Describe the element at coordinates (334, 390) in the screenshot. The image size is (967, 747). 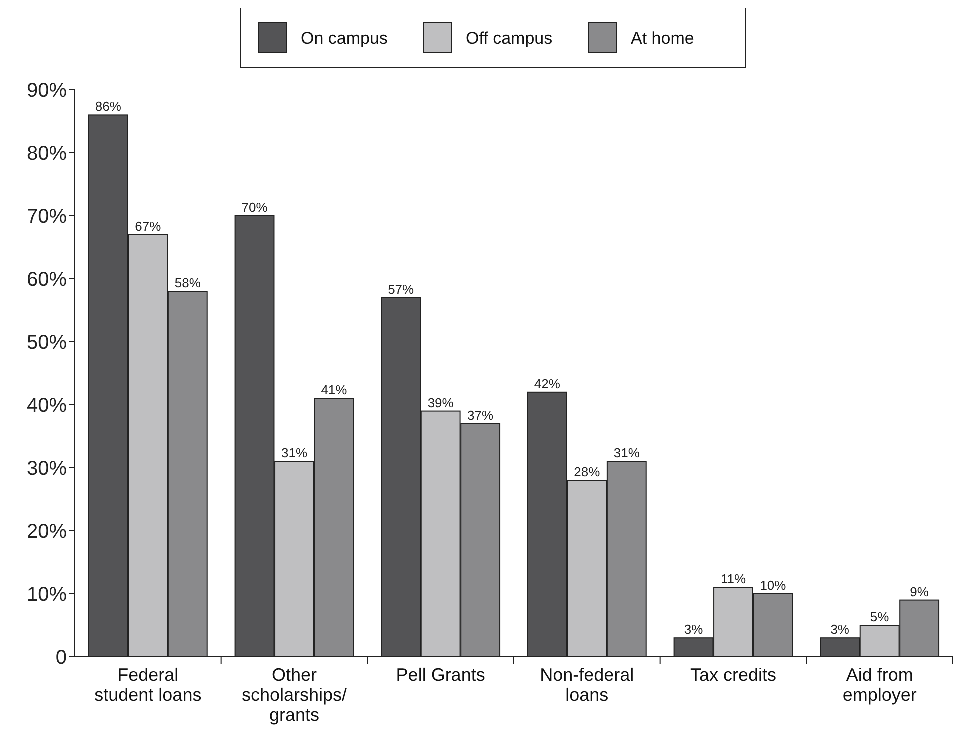
I see `data-label: 41%` at that location.